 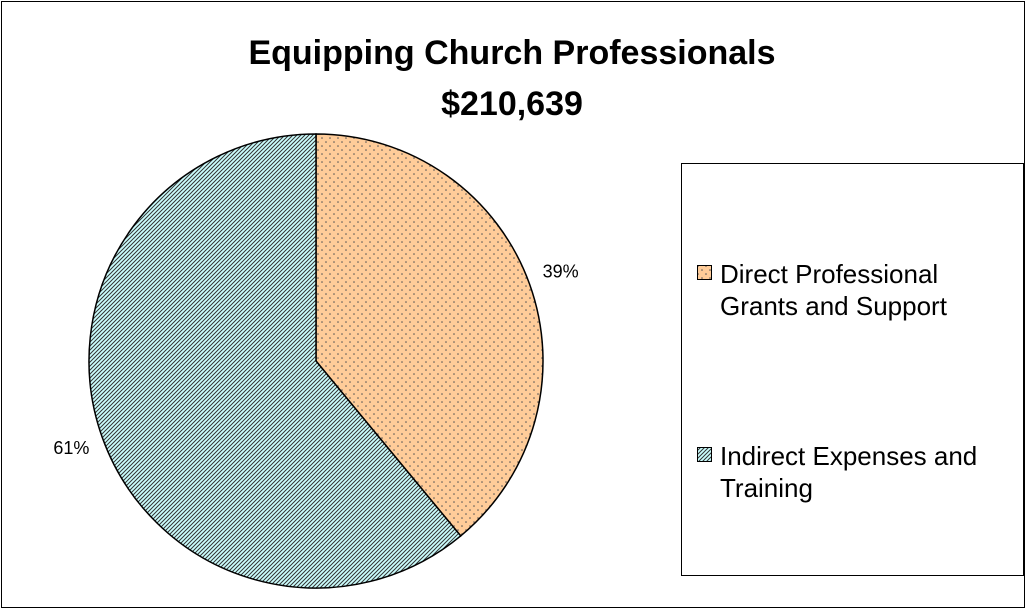 I want to click on chart-subtitle: $210,639, so click(x=512, y=104).